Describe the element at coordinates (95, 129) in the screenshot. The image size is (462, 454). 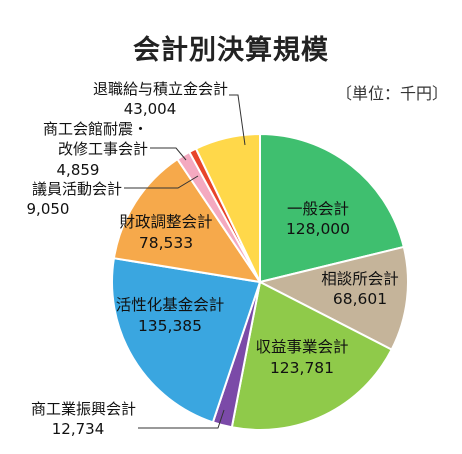
I see `label-kaikan-name-1: 商工会館耐震・` at that location.